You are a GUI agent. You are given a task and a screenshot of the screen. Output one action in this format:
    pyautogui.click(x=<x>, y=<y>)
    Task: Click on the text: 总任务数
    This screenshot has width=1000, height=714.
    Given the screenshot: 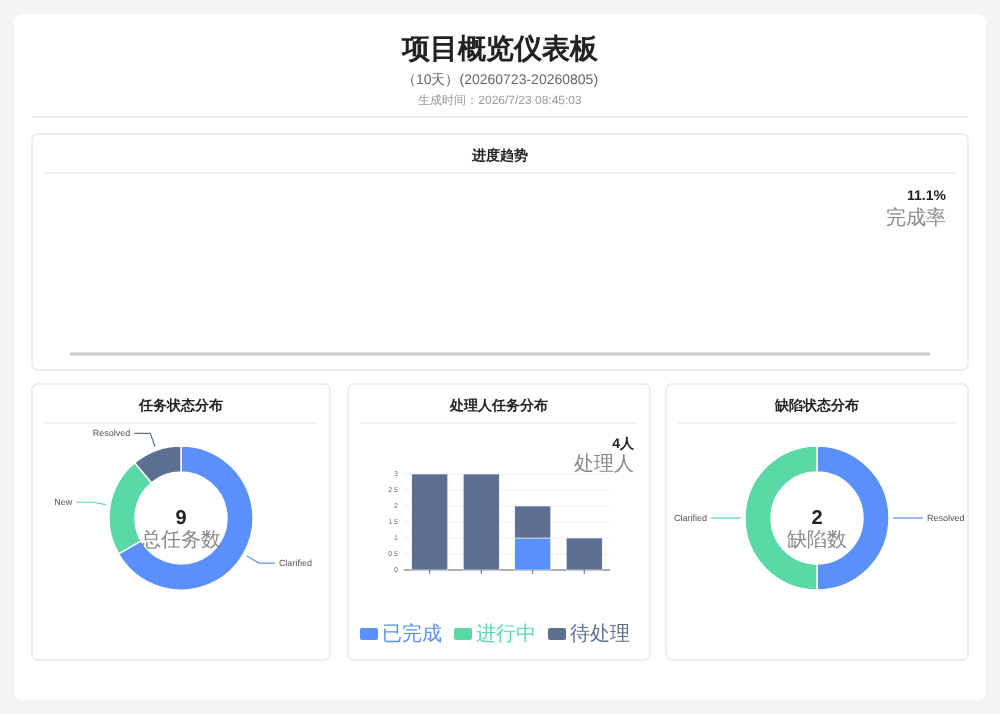 What is the action you would take?
    pyautogui.click(x=180, y=540)
    